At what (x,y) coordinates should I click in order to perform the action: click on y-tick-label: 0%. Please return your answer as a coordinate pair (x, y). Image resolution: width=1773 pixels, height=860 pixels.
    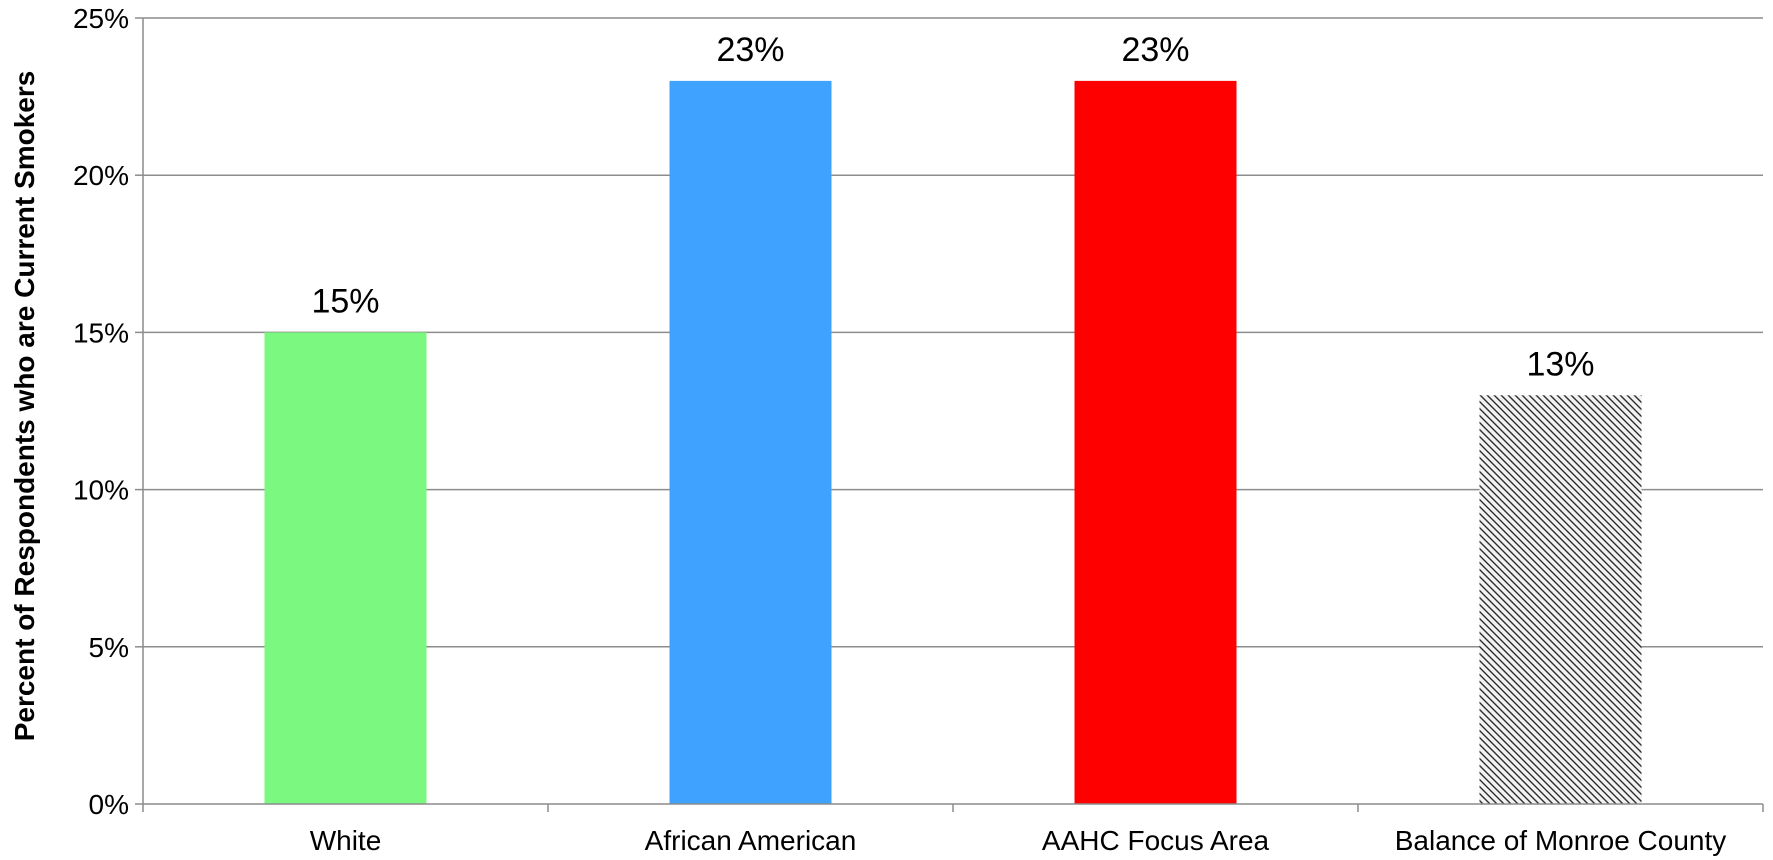
    Looking at the image, I should click on (109, 804).